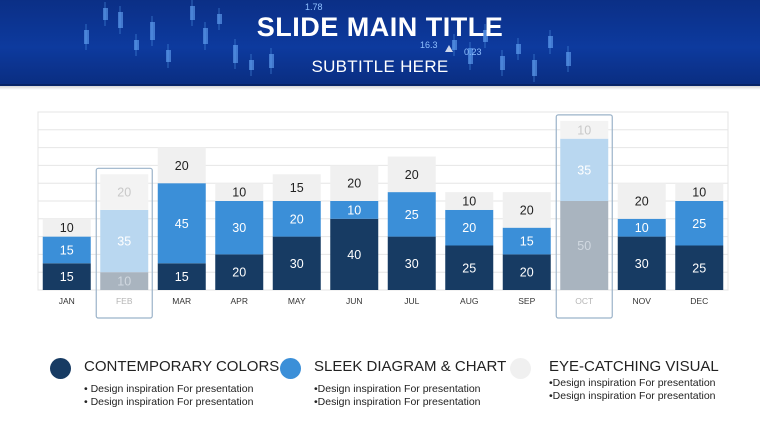  Describe the element at coordinates (380, 66) in the screenshot. I see `slide-subtitle: SUBTITLE HERE` at that location.